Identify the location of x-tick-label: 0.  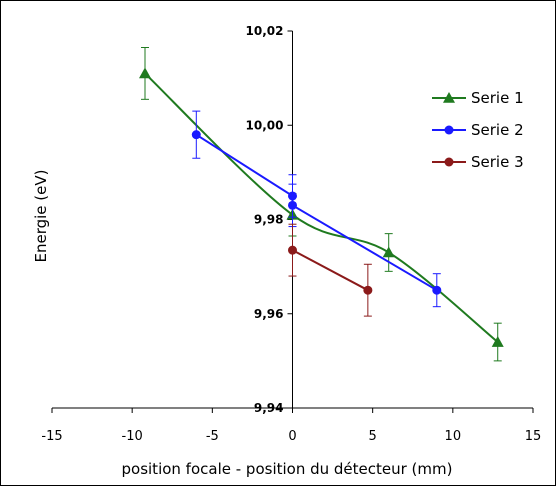
(292, 436).